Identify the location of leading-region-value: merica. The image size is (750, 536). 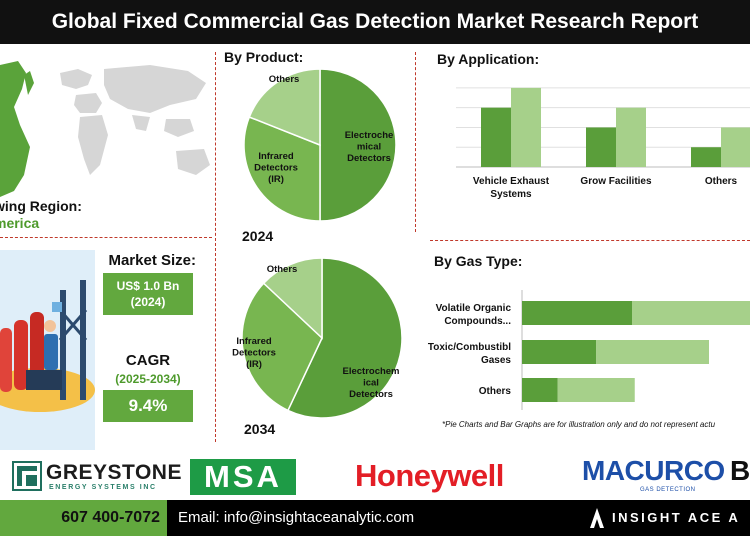
(20, 223).